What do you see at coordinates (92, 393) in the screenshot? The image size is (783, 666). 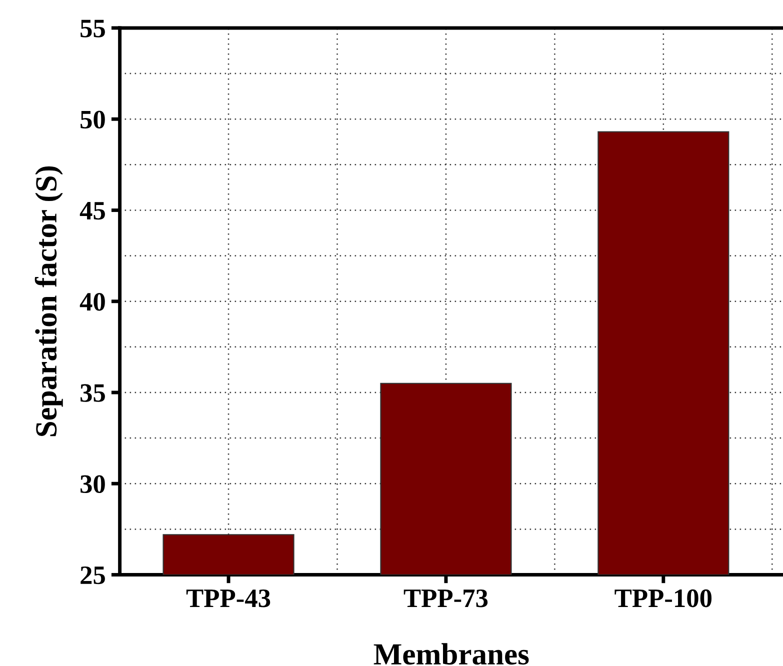 I see `y-tick-label: 35` at bounding box center [92, 393].